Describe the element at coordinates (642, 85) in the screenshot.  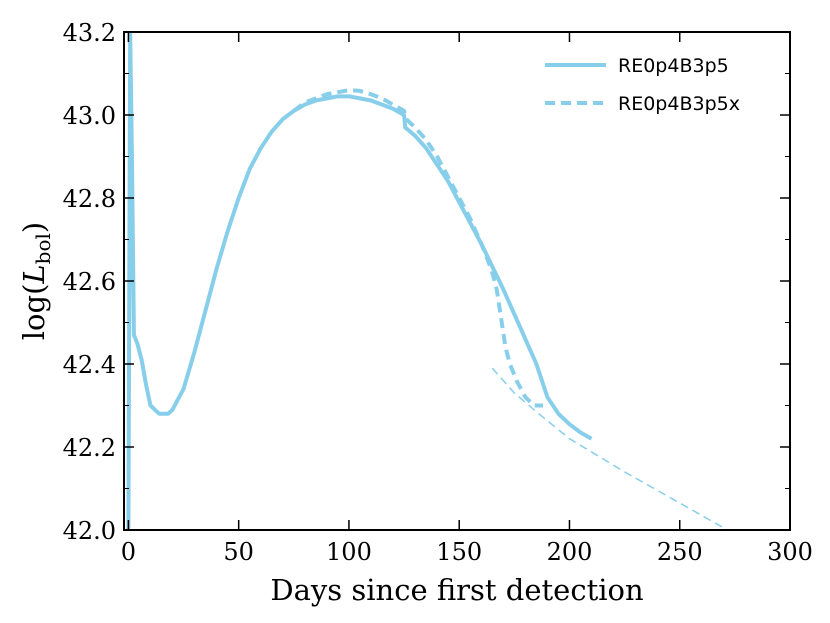
I see `legend: RE0p4B3p5 RE0p4B3p5x` at that location.